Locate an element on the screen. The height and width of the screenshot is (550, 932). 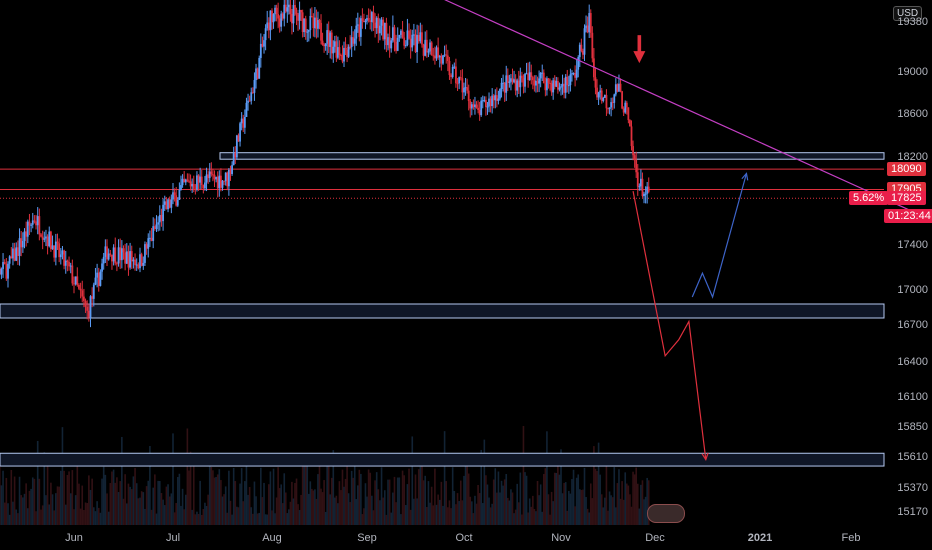
currency-button: USD is located at coordinates (908, 13).